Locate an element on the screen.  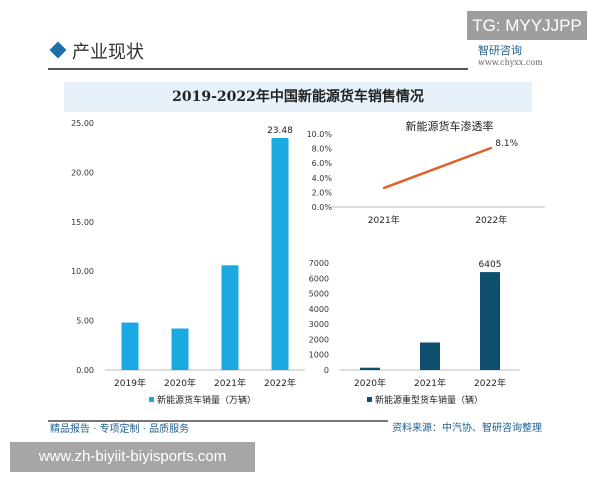
source-note: 资料来源：中汽协、智研咨询整理 is located at coordinates (467, 428).